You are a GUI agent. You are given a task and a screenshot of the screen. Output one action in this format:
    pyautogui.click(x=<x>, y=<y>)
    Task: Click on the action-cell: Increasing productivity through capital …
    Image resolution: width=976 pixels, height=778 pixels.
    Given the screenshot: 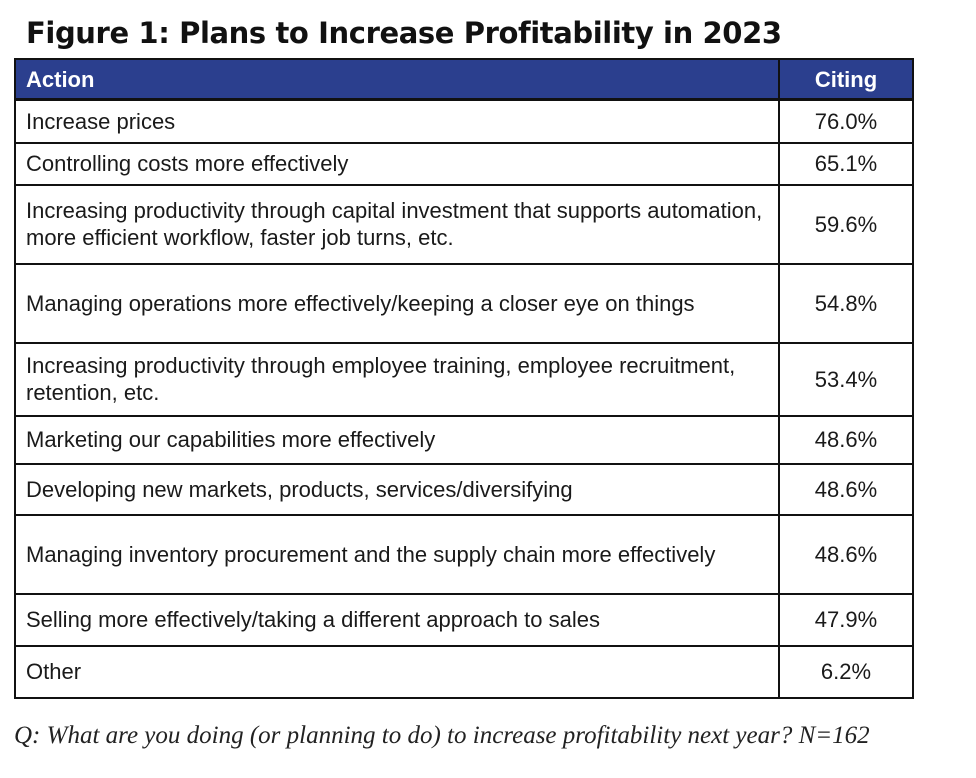 What is the action you would take?
    pyautogui.click(x=397, y=224)
    